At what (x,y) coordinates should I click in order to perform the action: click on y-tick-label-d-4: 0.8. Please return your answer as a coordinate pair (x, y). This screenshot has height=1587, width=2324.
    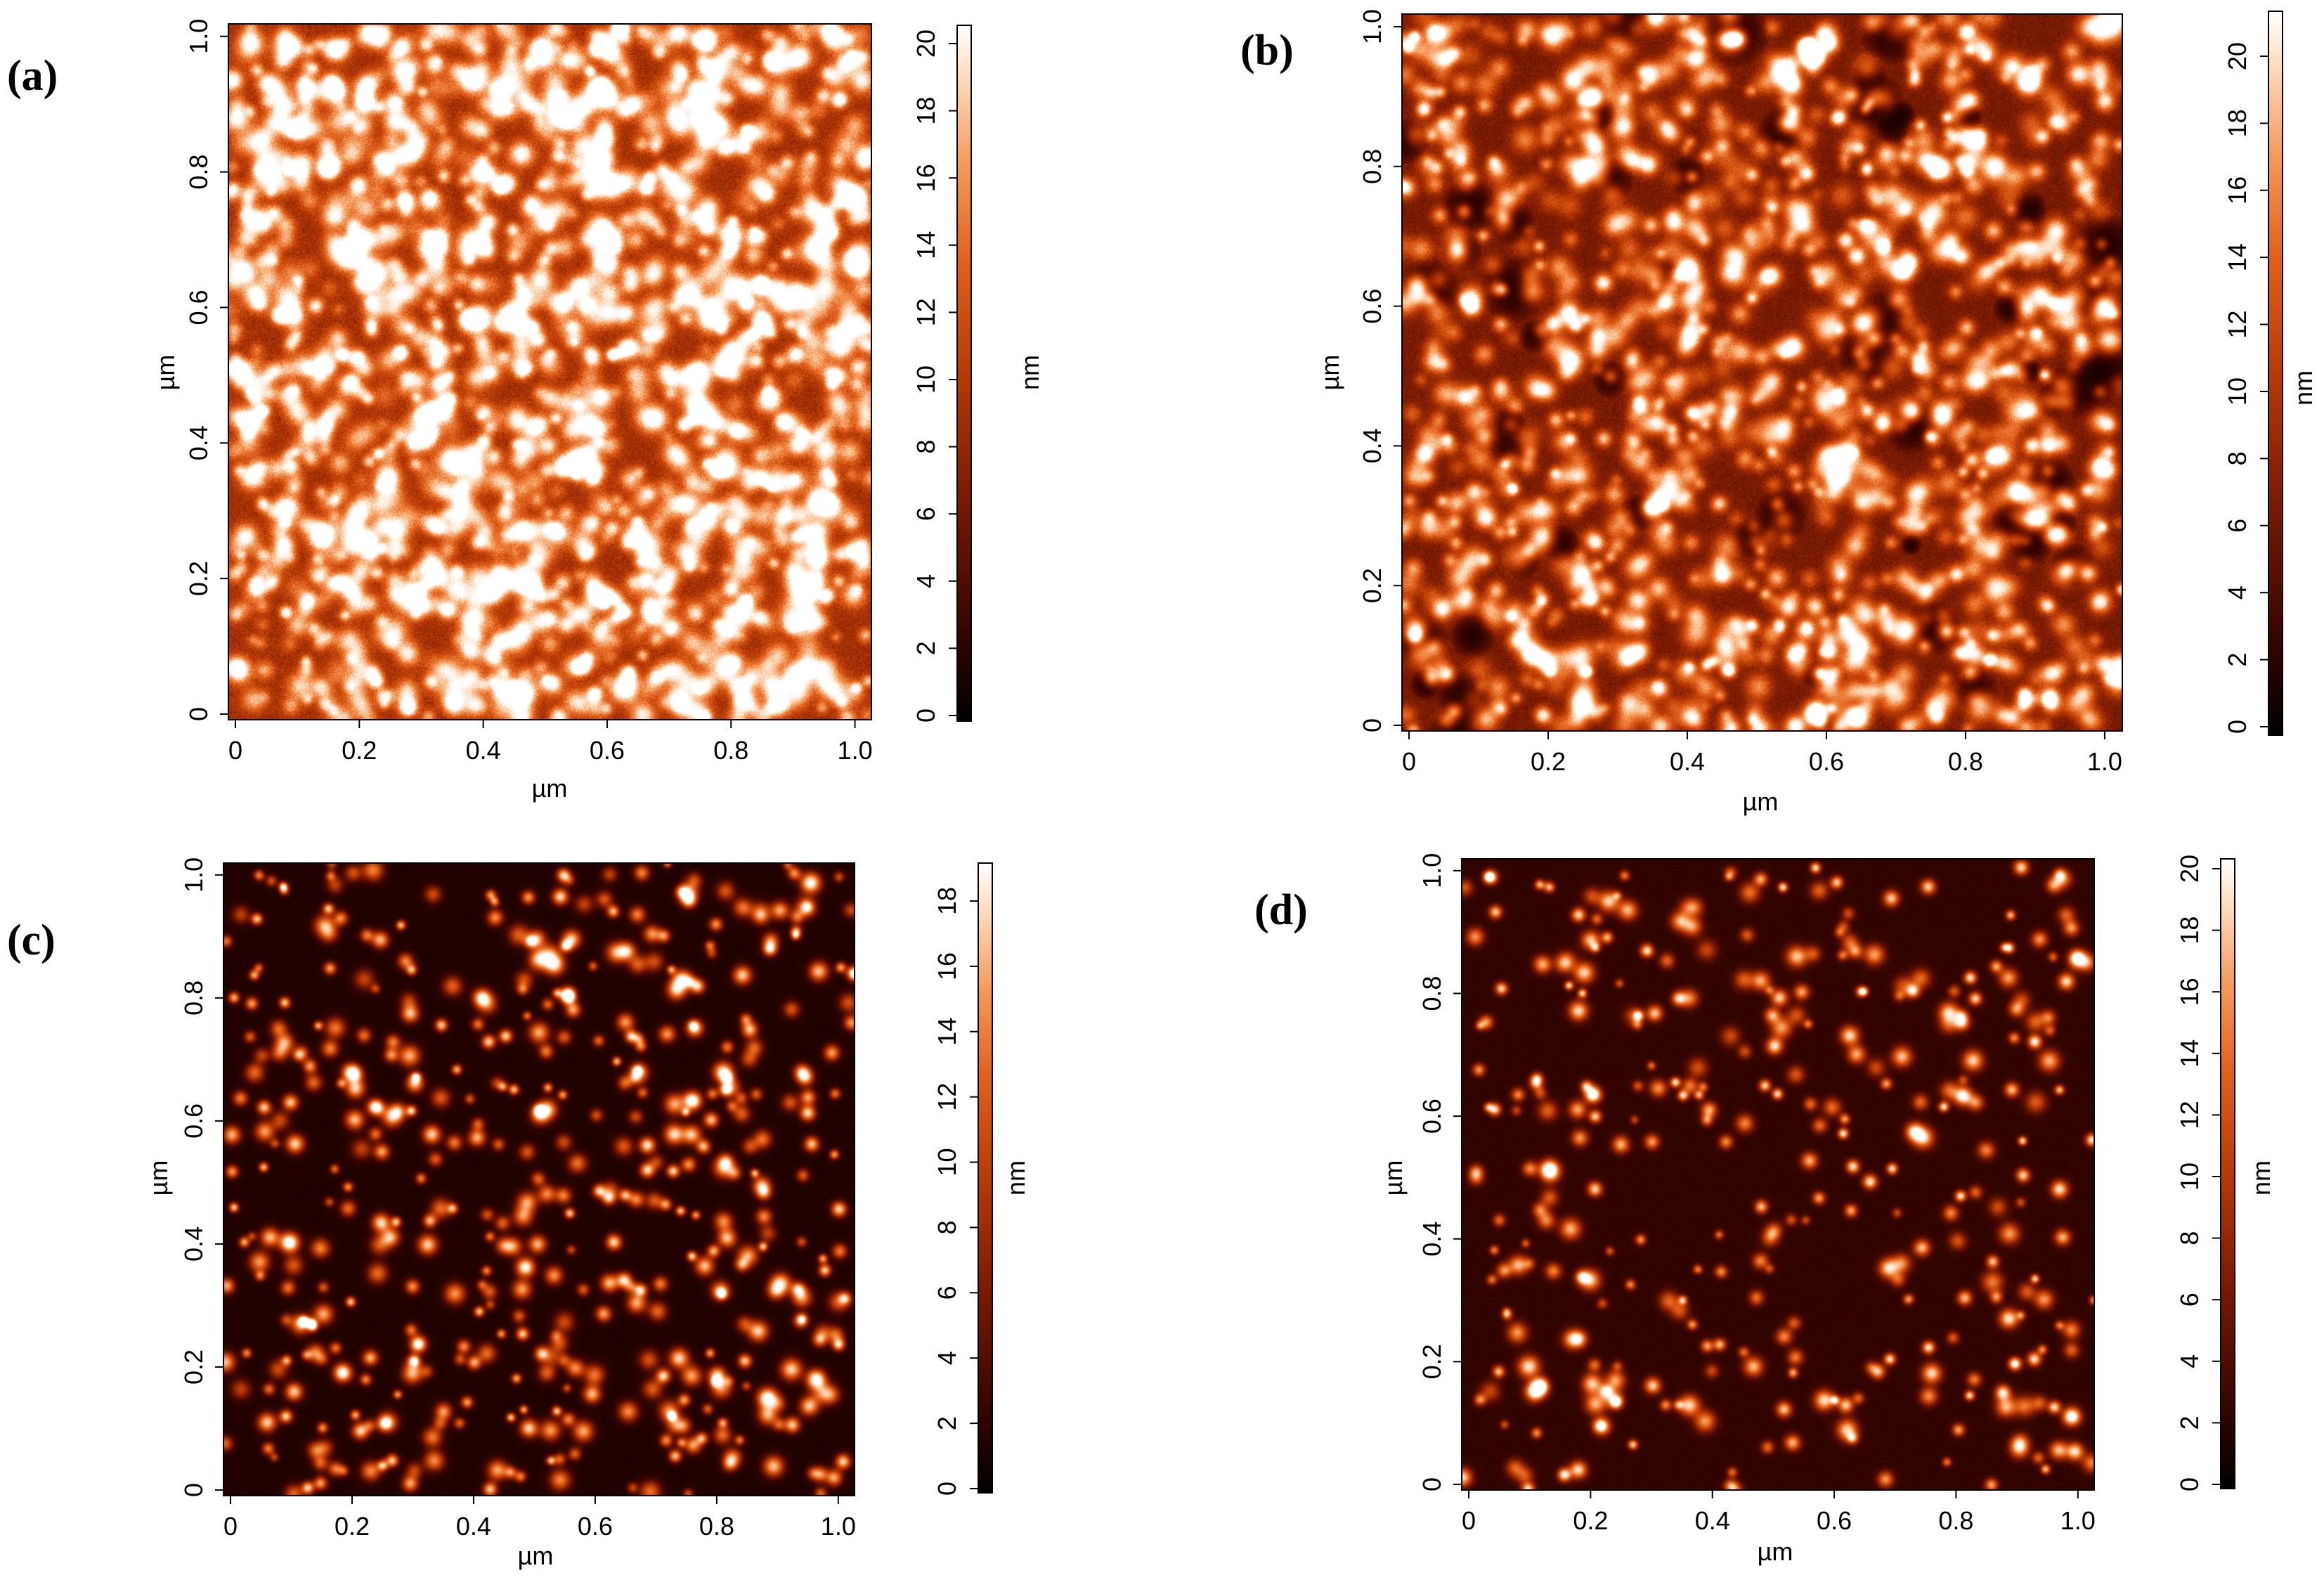
    Looking at the image, I should click on (1431, 993).